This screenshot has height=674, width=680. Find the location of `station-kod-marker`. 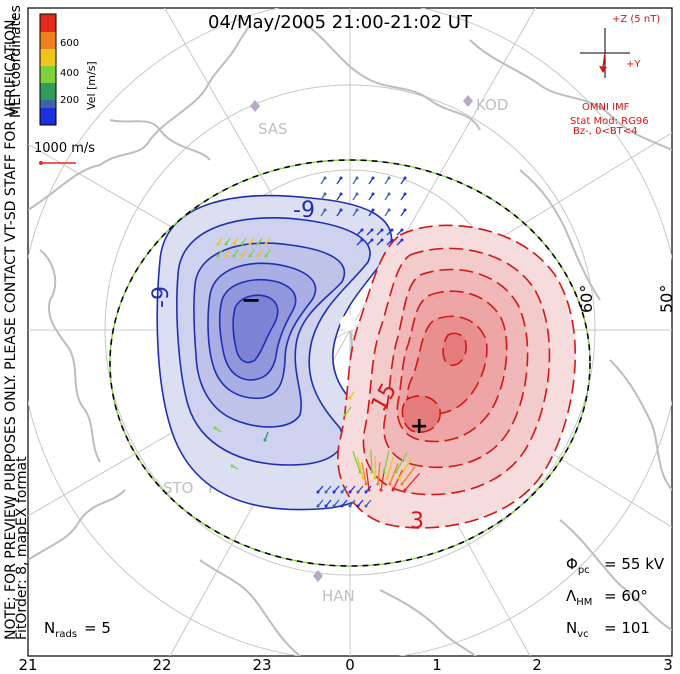

station-kod-marker is located at coordinates (468, 101).